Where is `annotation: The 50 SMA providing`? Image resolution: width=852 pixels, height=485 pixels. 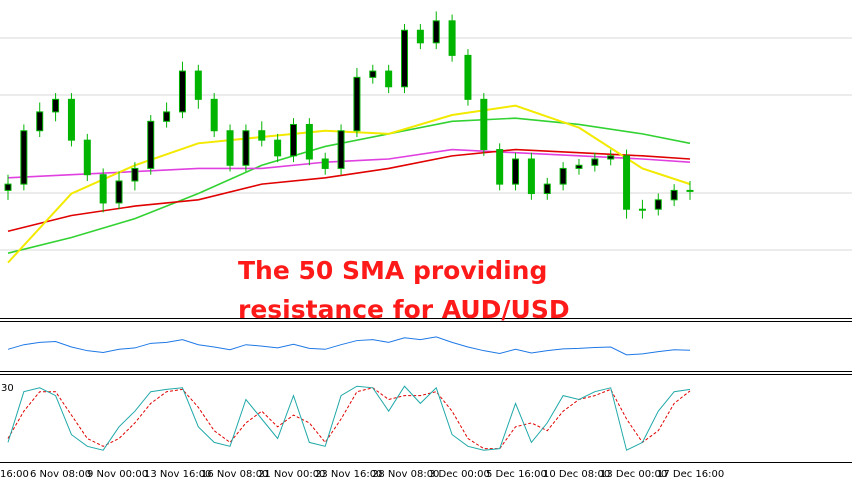
annotation: The 50 SMA providing is located at coordinates (392, 270).